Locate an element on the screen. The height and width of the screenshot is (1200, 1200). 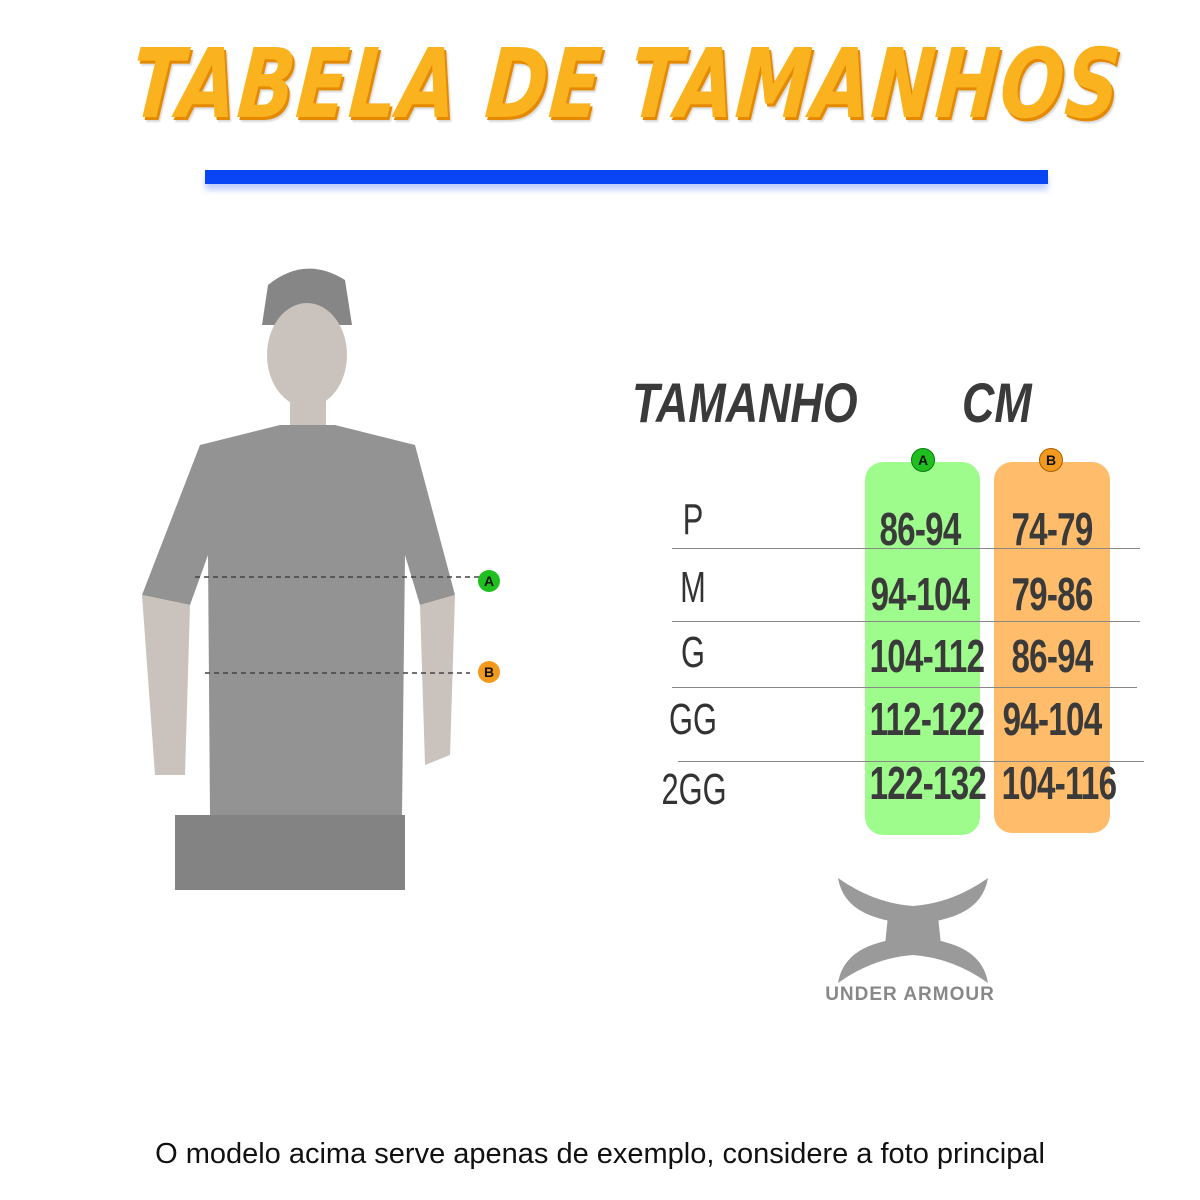
marker-b: B is located at coordinates (489, 672).